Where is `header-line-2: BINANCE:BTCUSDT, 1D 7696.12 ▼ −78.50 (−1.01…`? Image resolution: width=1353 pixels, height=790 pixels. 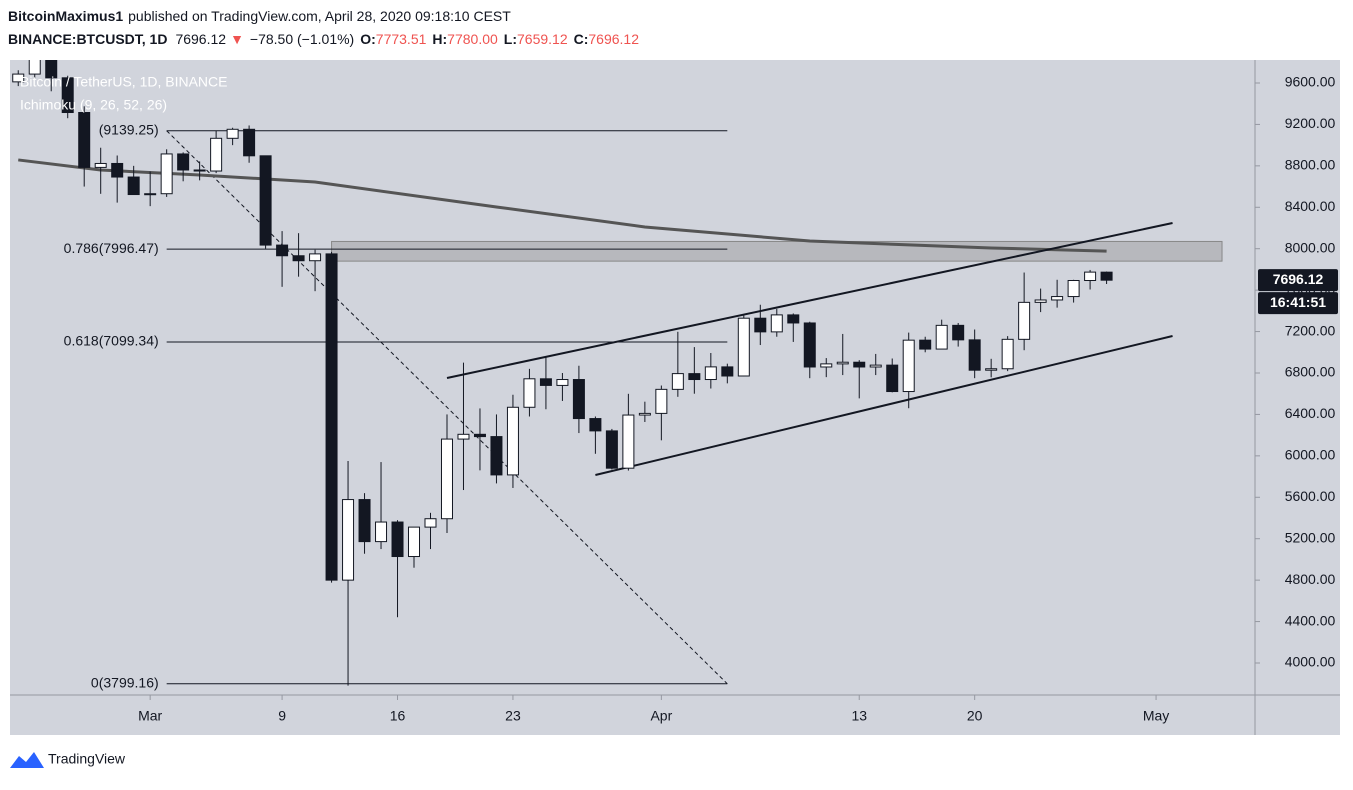
header-line-2: BINANCE:BTCUSDT, 1D 7696.12 ▼ −78.50 (−1.01… is located at coordinates (323, 39).